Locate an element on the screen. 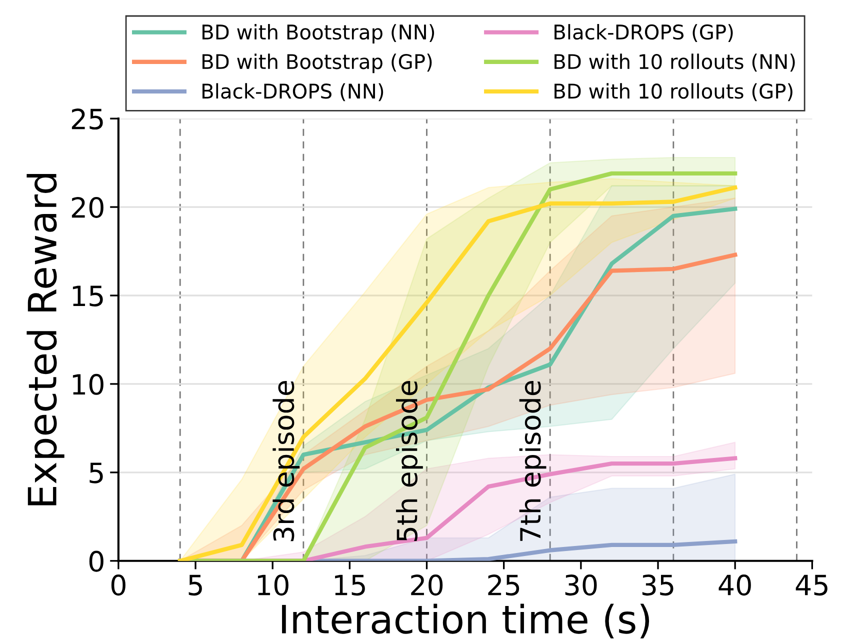 The width and height of the screenshot is (846, 641). x-tick-label: 10 is located at coordinates (273, 585).